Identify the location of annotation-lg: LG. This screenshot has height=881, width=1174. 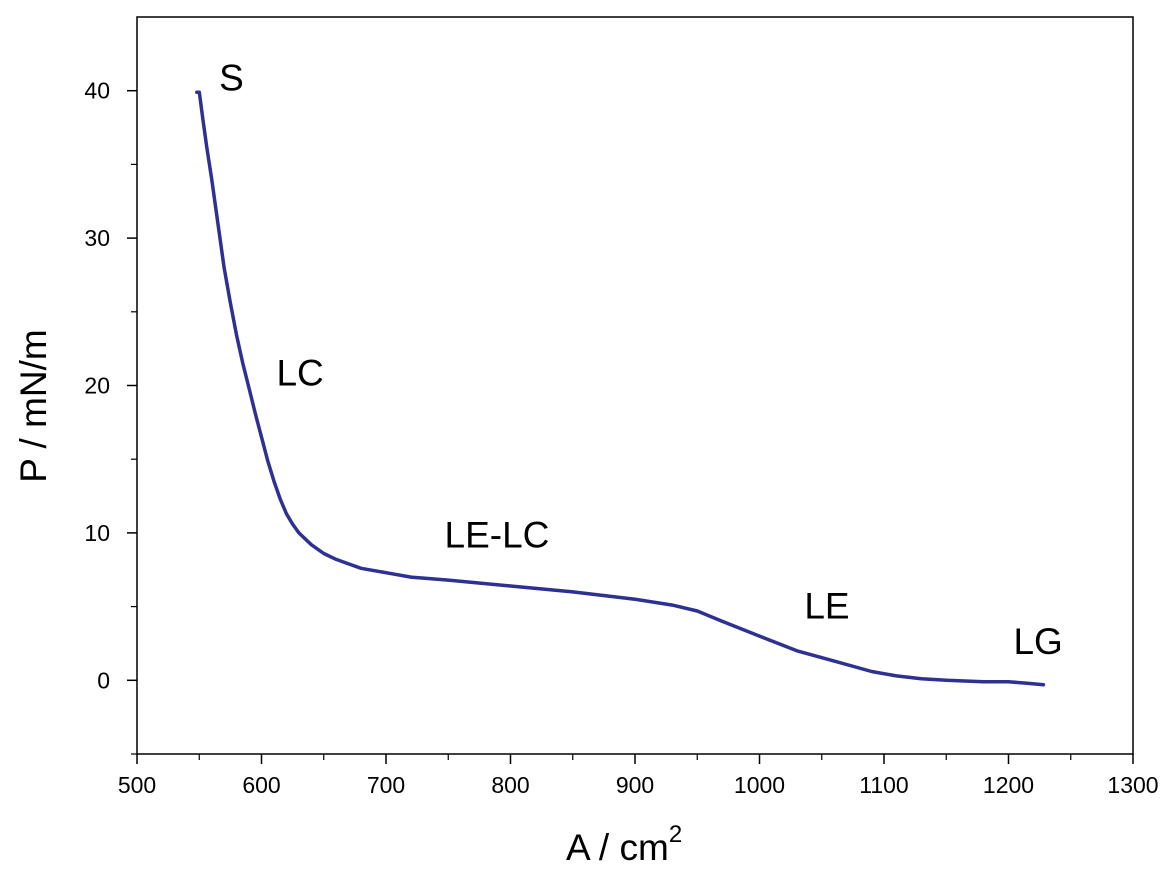
(1037, 641).